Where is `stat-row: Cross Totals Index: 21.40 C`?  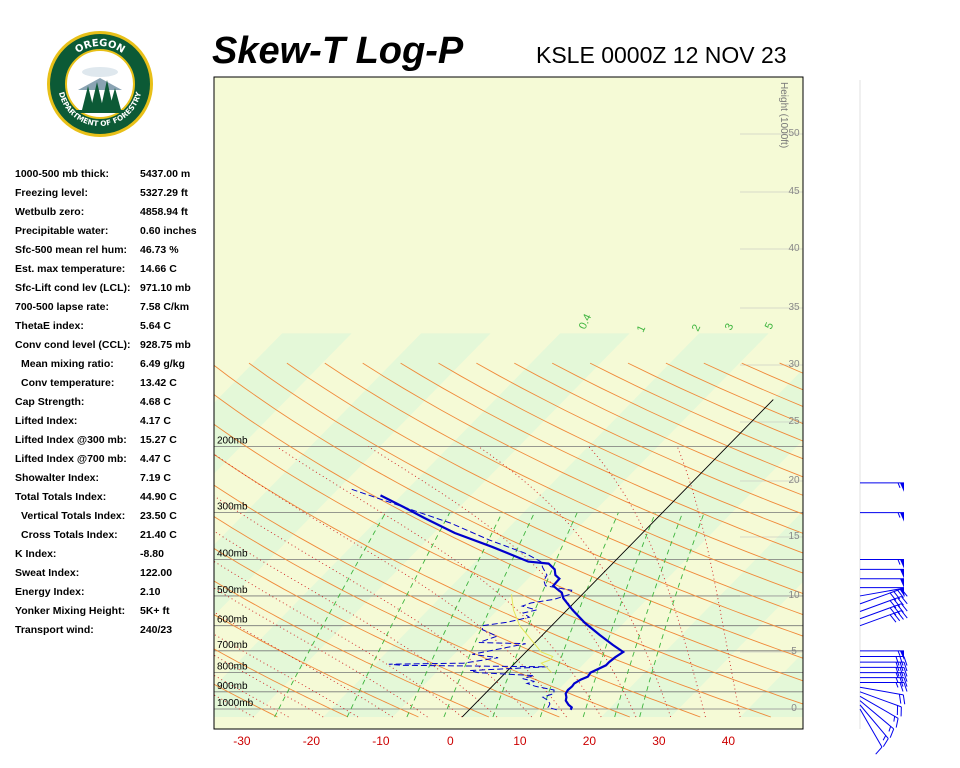 stat-row: Cross Totals Index: 21.40 C is located at coordinates (115, 538).